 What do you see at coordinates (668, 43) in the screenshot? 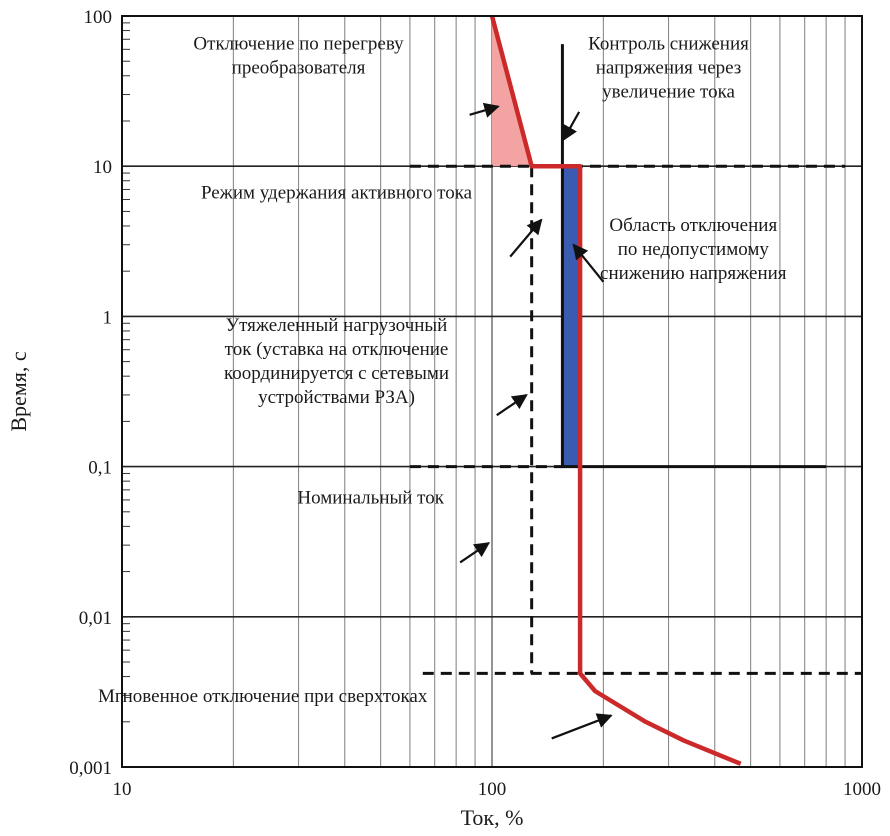
I see `annotation-text: Контроль снижения` at bounding box center [668, 43].